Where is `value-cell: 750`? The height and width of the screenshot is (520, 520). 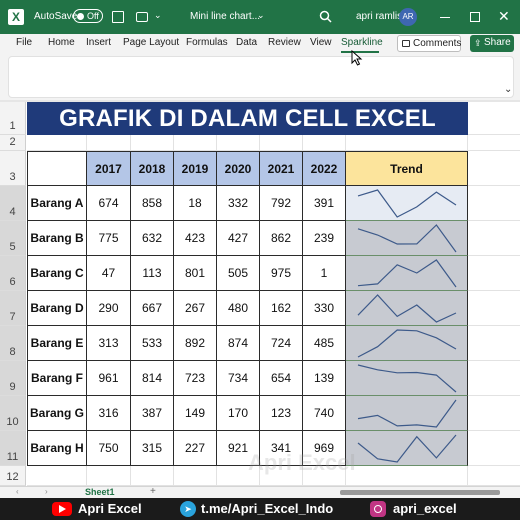 value-cell: 750 is located at coordinates (109, 448).